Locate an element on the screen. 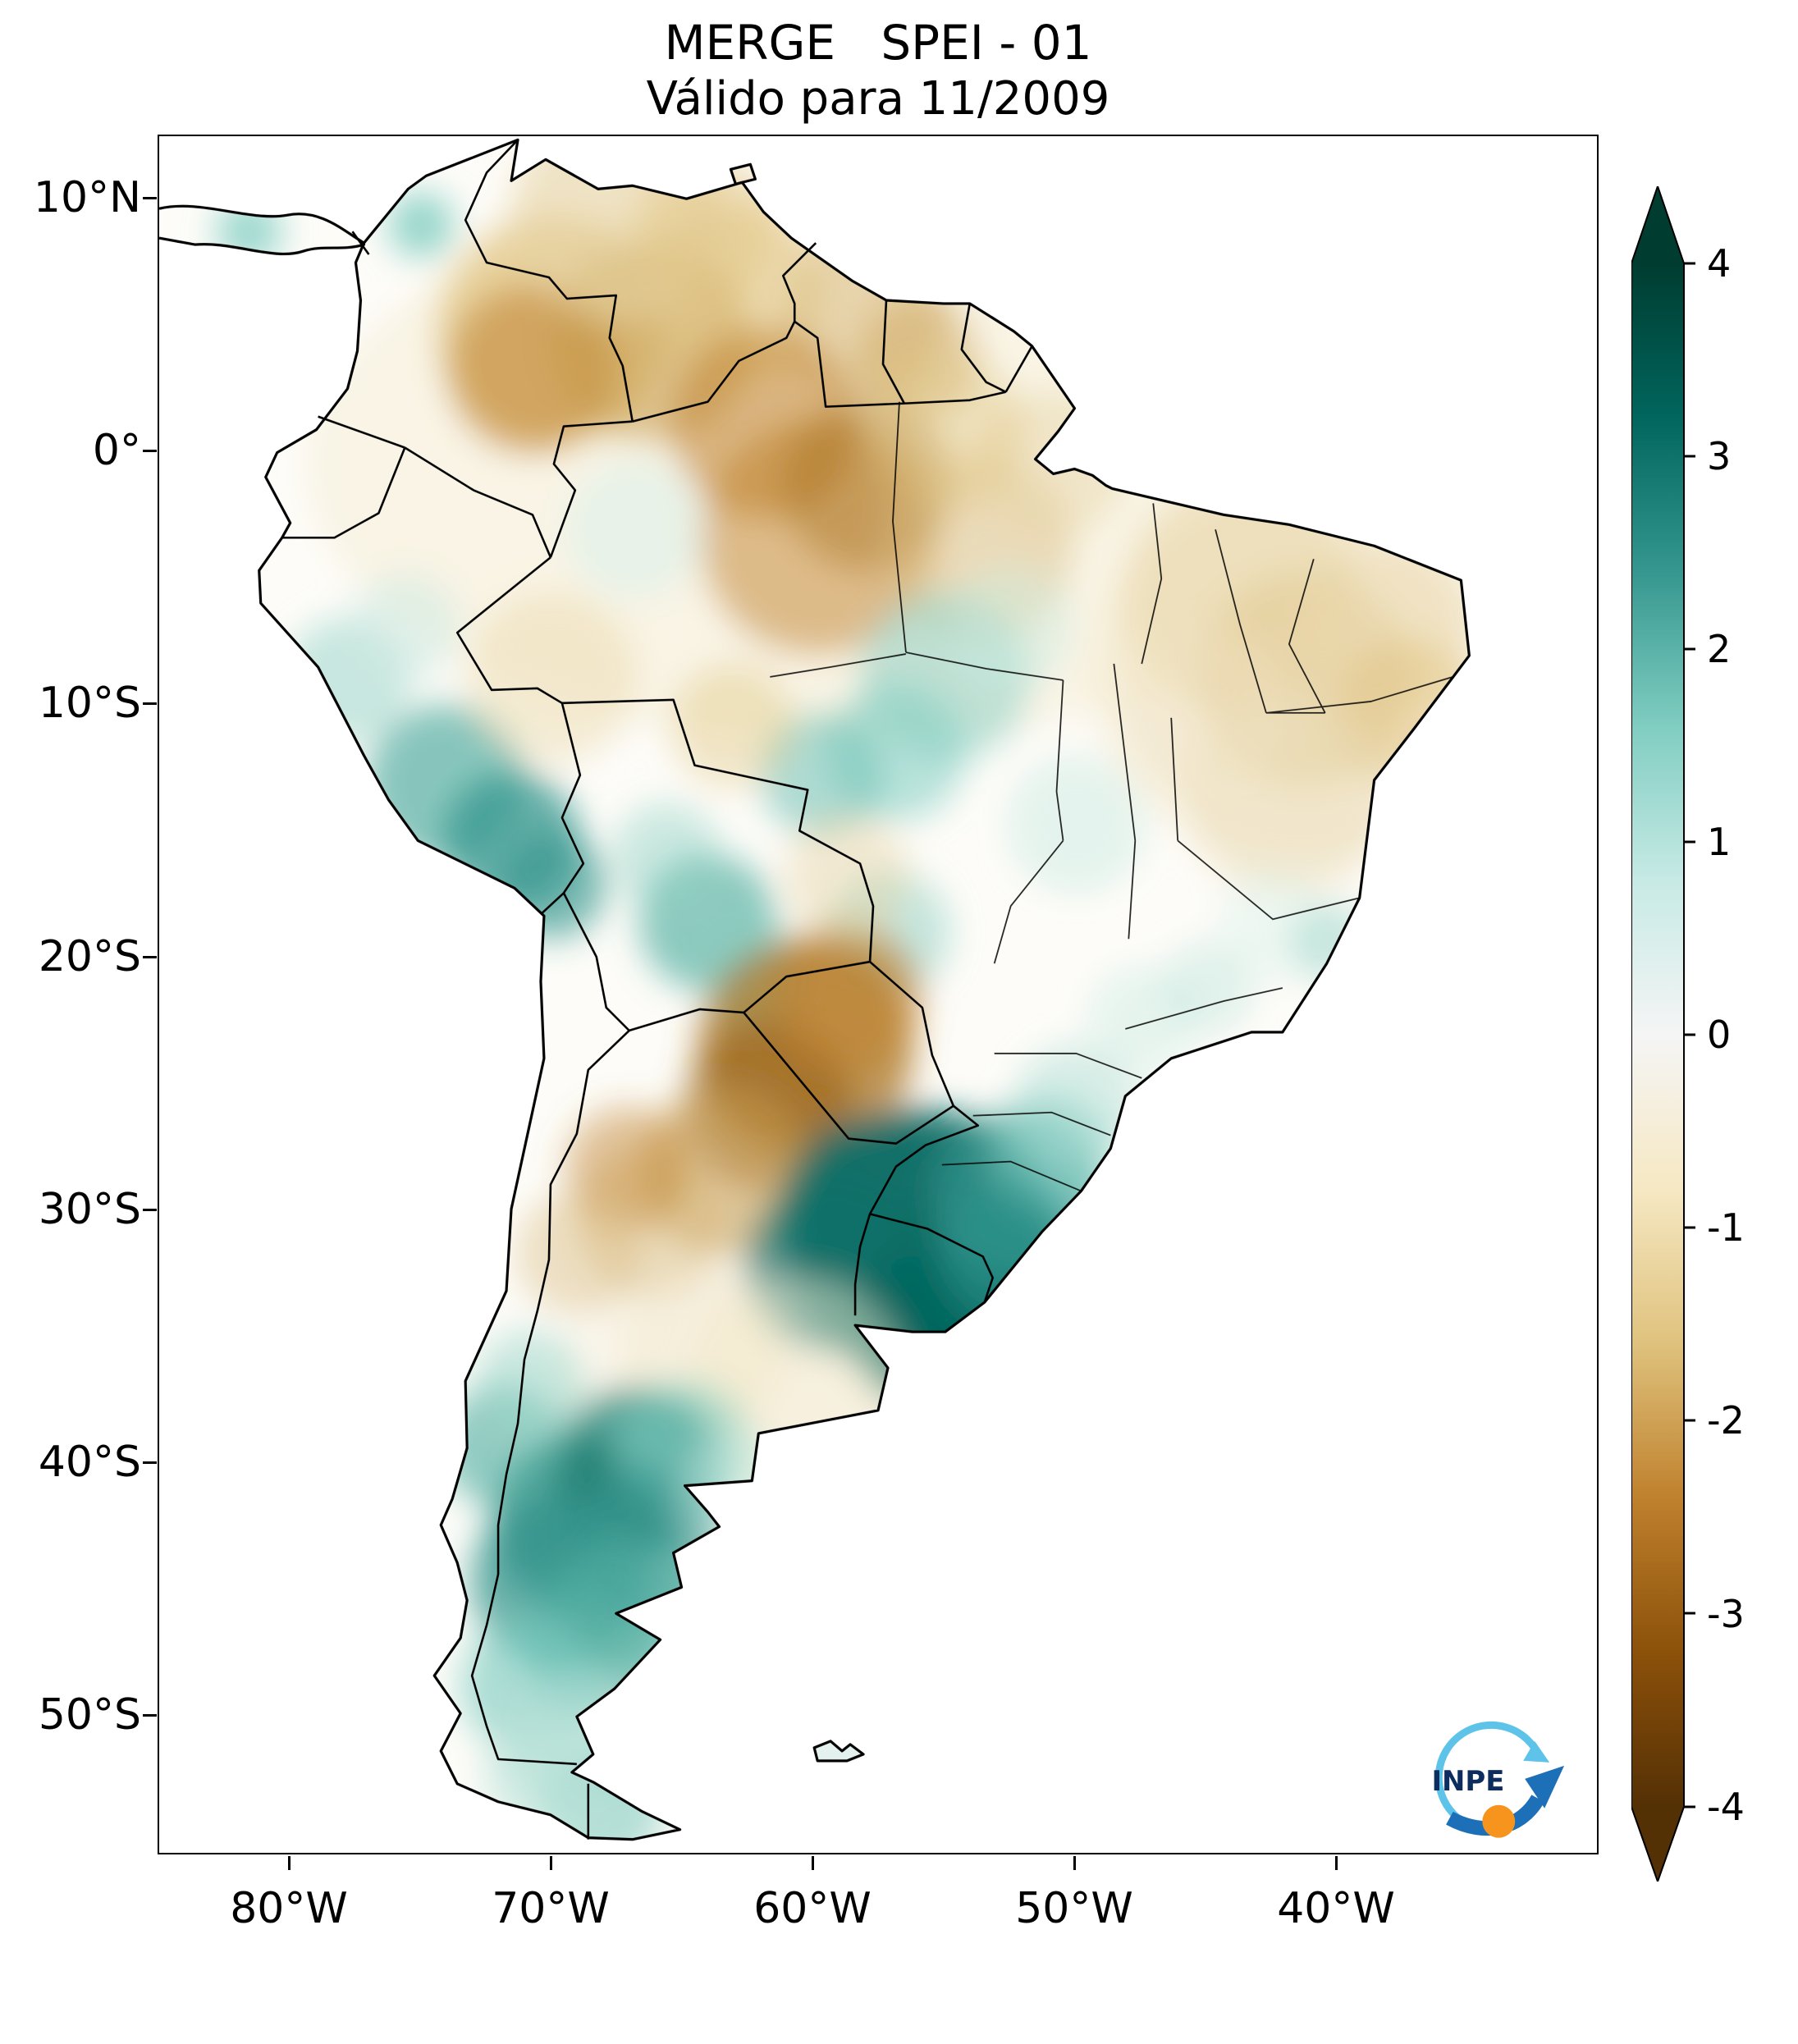  y-tick-label: 0° is located at coordinates (116, 450).